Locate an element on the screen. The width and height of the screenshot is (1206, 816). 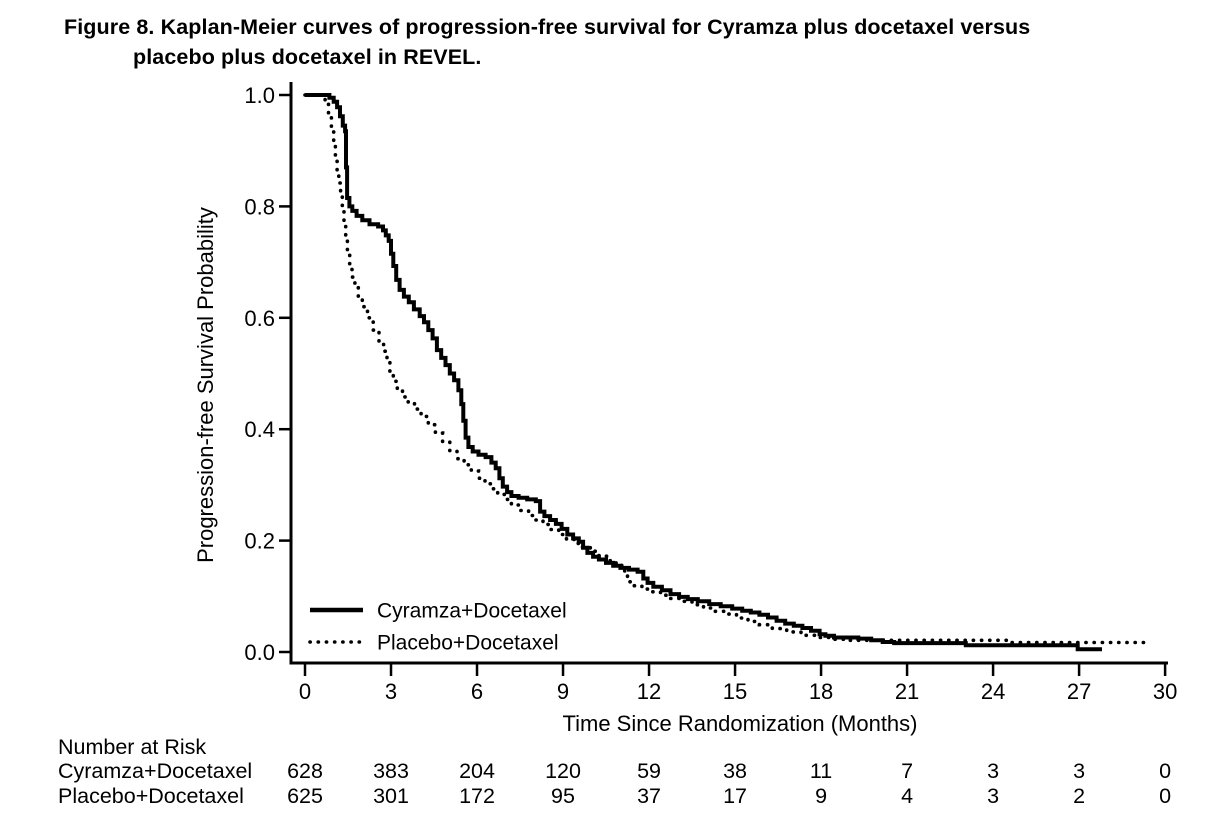
risk-count: 11 is located at coordinates (821, 771).